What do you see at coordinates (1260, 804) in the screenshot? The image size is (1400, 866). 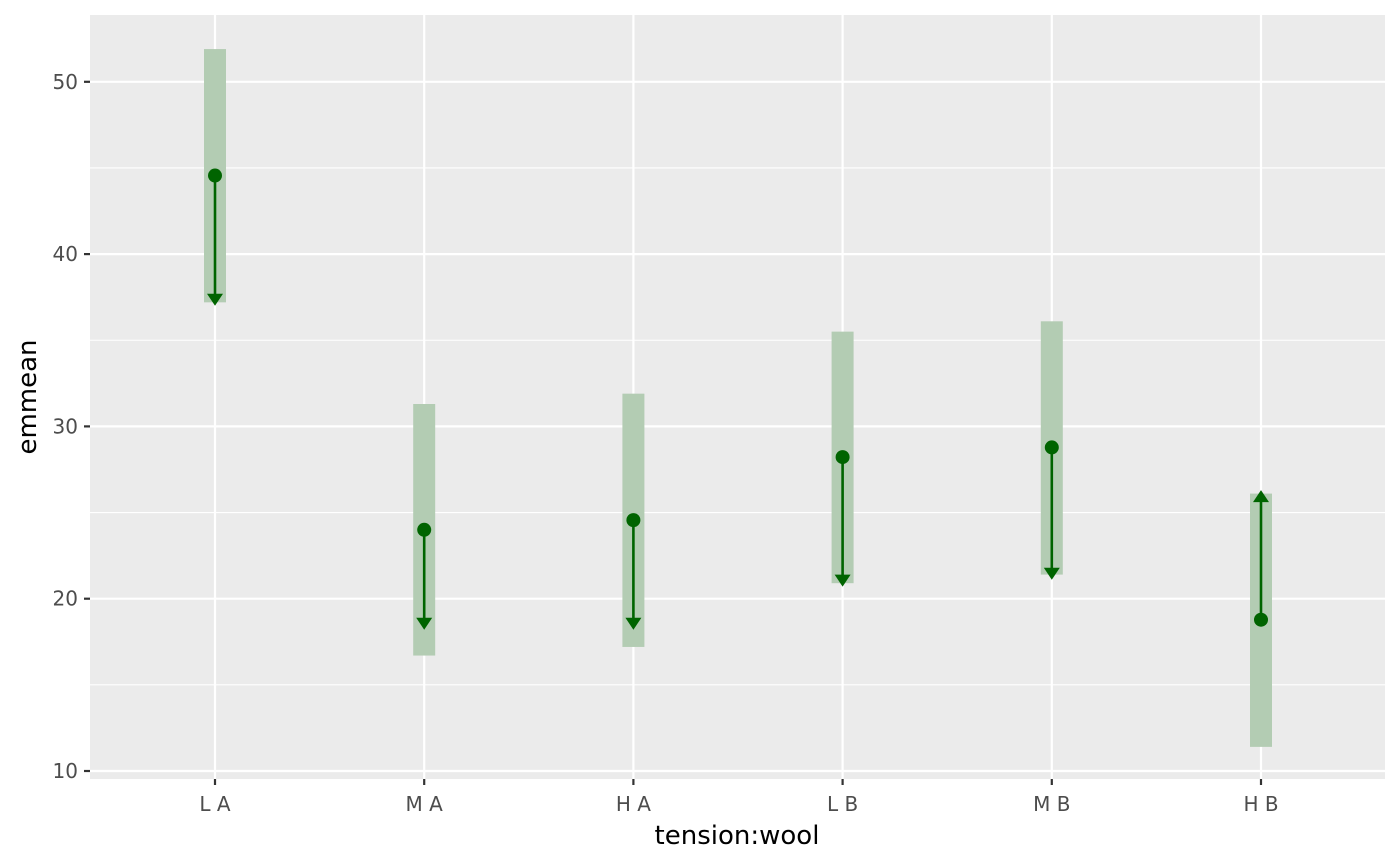 I see `x-tick-label: H B` at bounding box center [1260, 804].